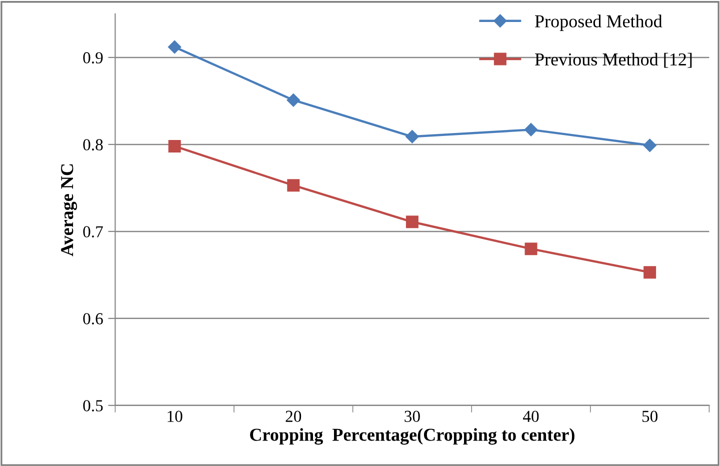 The height and width of the screenshot is (466, 720). Describe the element at coordinates (175, 416) in the screenshot. I see `x-tick-label: 10` at that location.